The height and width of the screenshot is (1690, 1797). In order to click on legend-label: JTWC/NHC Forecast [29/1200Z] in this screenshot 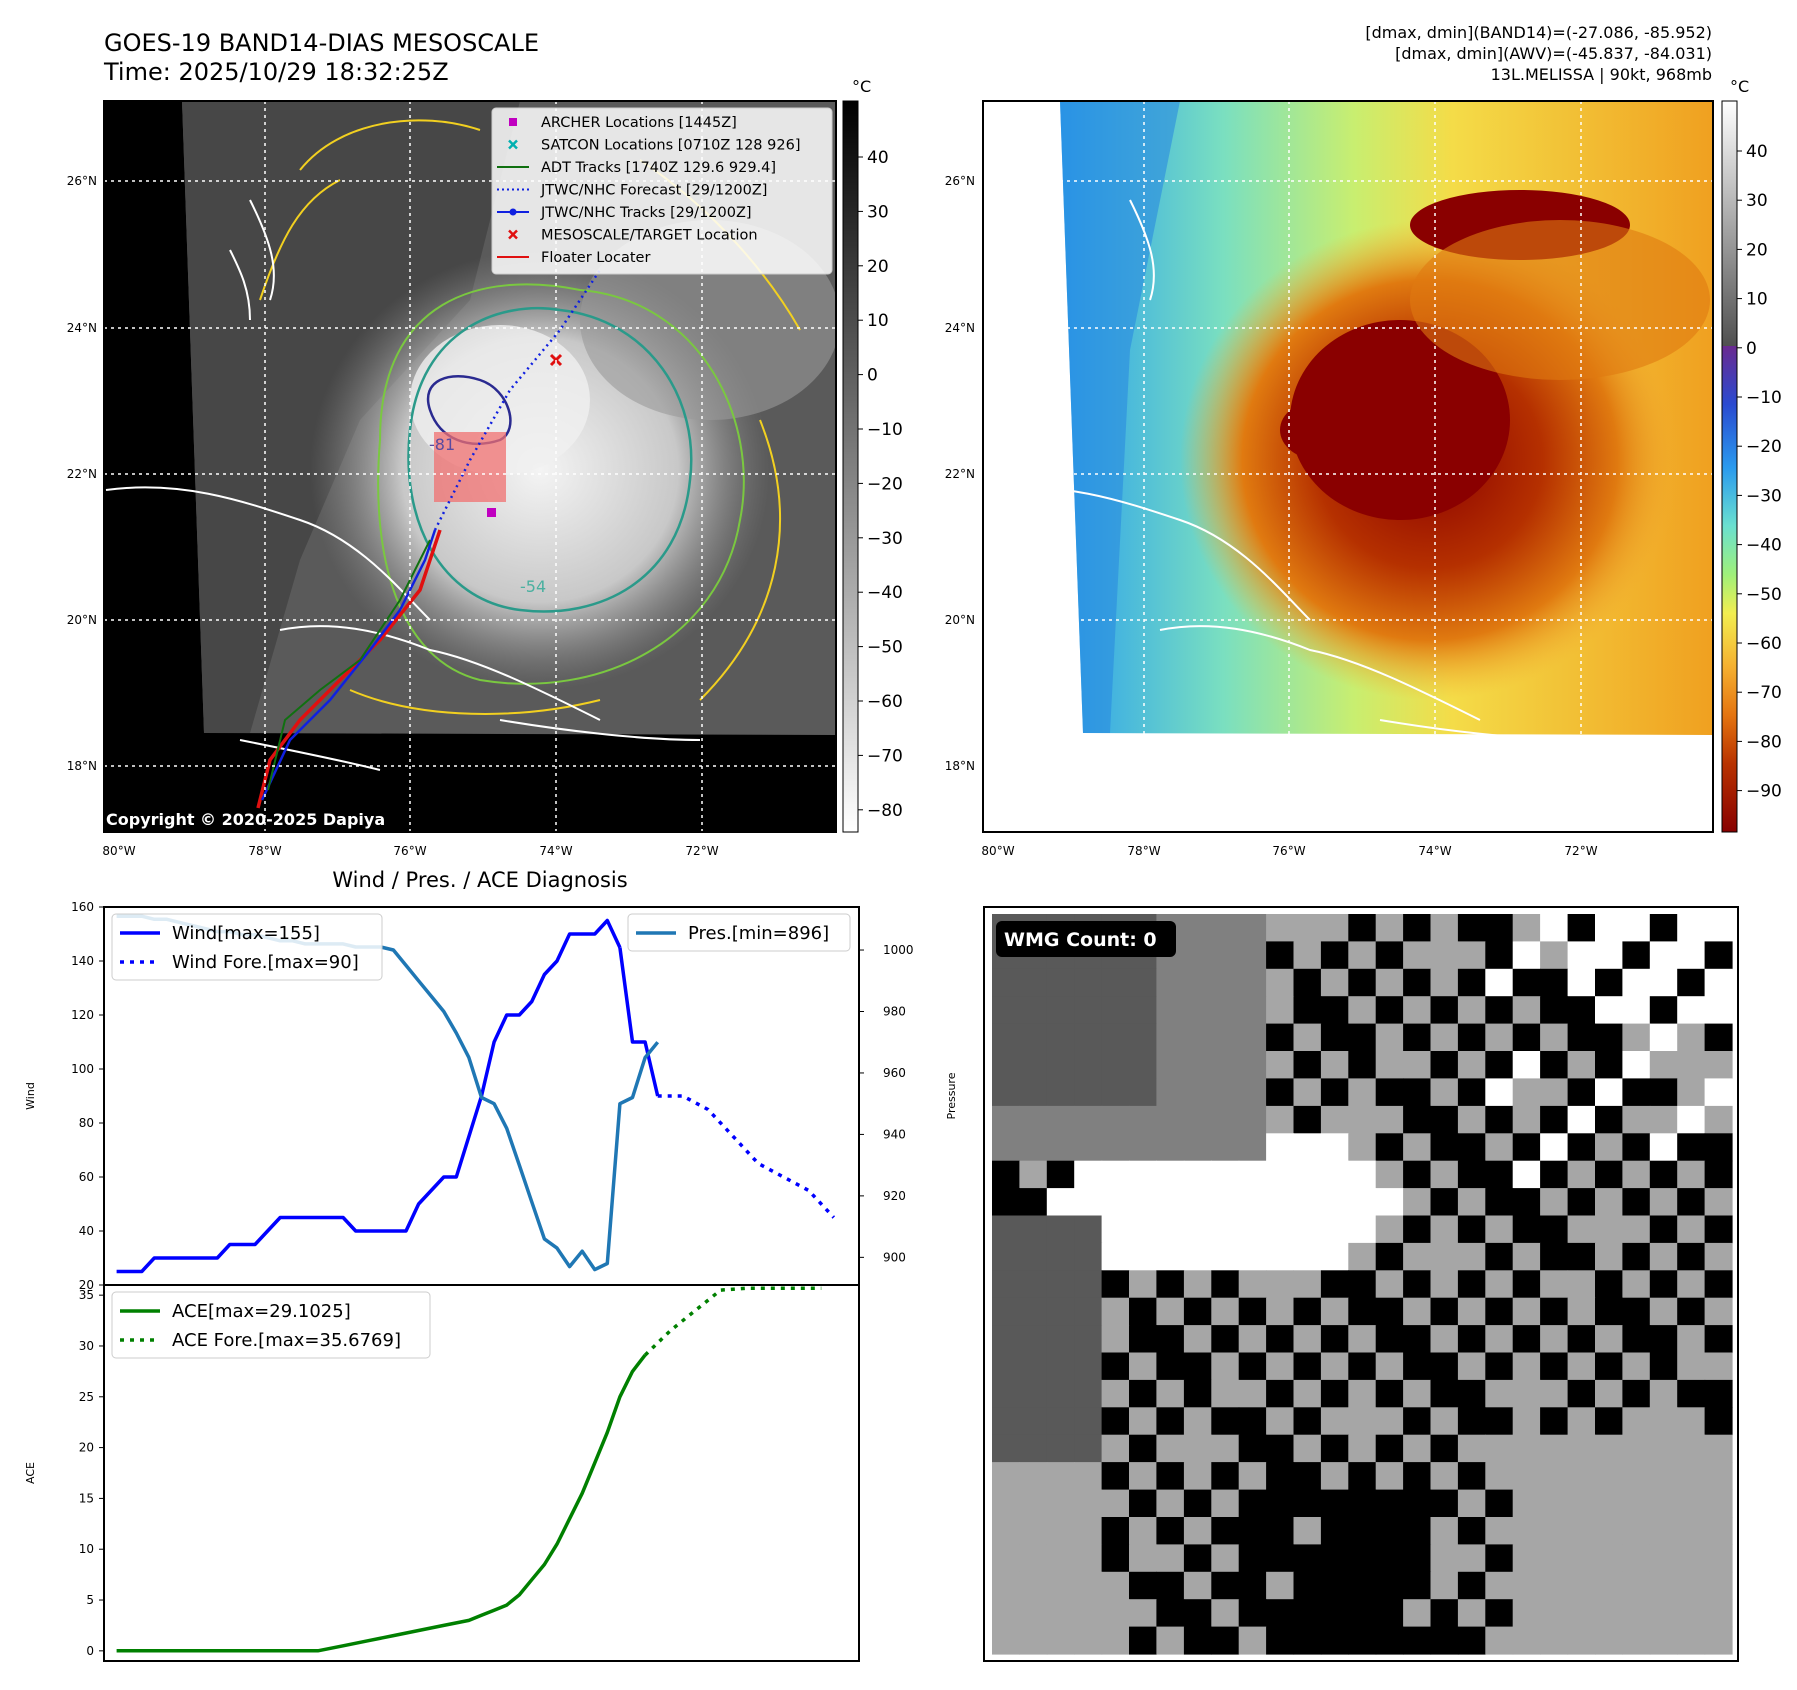, I will do `click(653, 191)`.